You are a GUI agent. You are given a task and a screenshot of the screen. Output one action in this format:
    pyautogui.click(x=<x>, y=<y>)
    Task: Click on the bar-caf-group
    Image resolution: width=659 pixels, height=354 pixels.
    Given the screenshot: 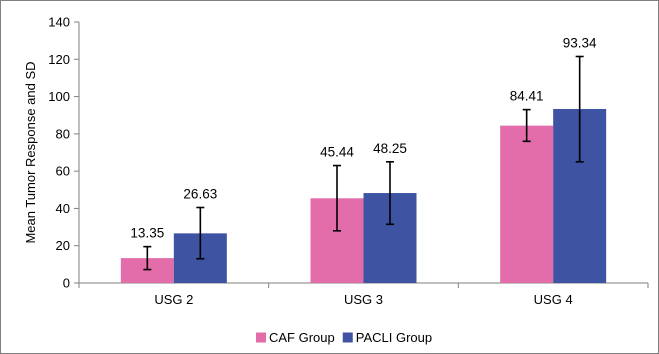 What is the action you would take?
    pyautogui.click(x=527, y=204)
    